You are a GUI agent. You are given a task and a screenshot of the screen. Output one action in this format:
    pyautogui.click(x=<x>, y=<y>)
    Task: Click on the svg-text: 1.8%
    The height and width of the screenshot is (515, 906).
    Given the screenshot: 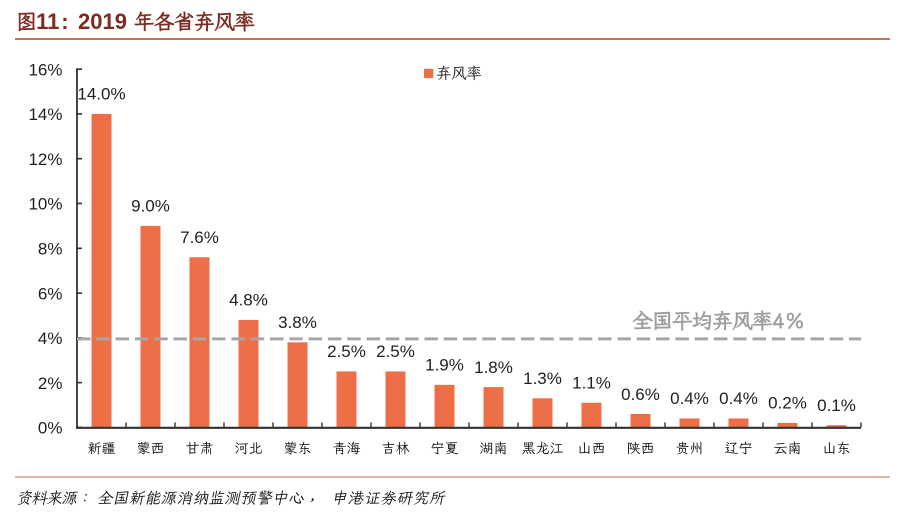 What is the action you would take?
    pyautogui.click(x=493, y=367)
    